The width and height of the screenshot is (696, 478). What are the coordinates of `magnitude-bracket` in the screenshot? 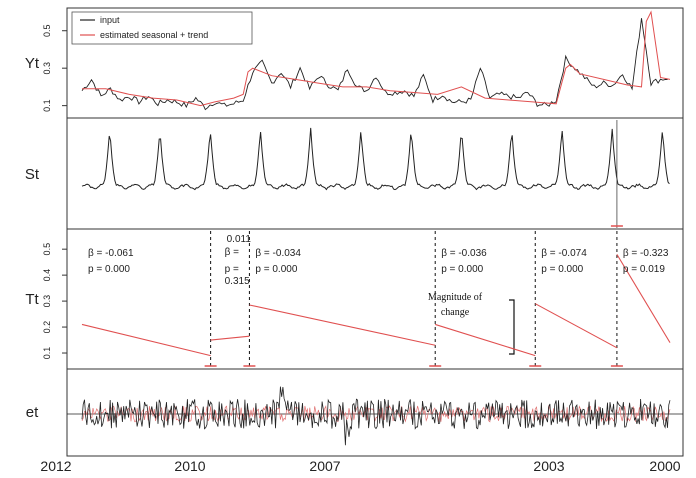 It's located at (512, 327).